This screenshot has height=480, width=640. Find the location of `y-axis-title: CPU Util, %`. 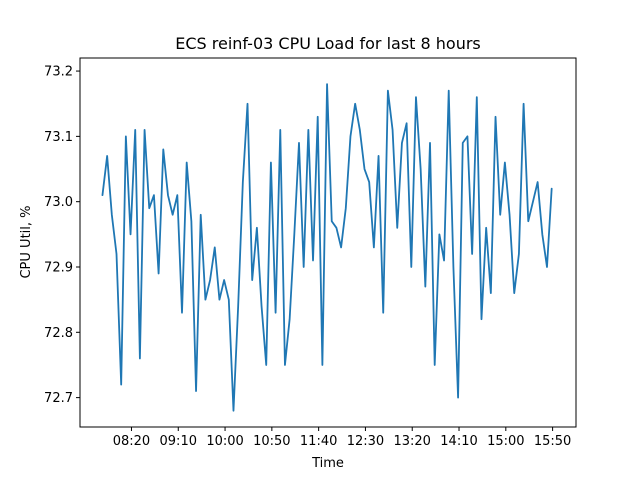

y-axis-title: CPU Util, % is located at coordinates (26, 241).